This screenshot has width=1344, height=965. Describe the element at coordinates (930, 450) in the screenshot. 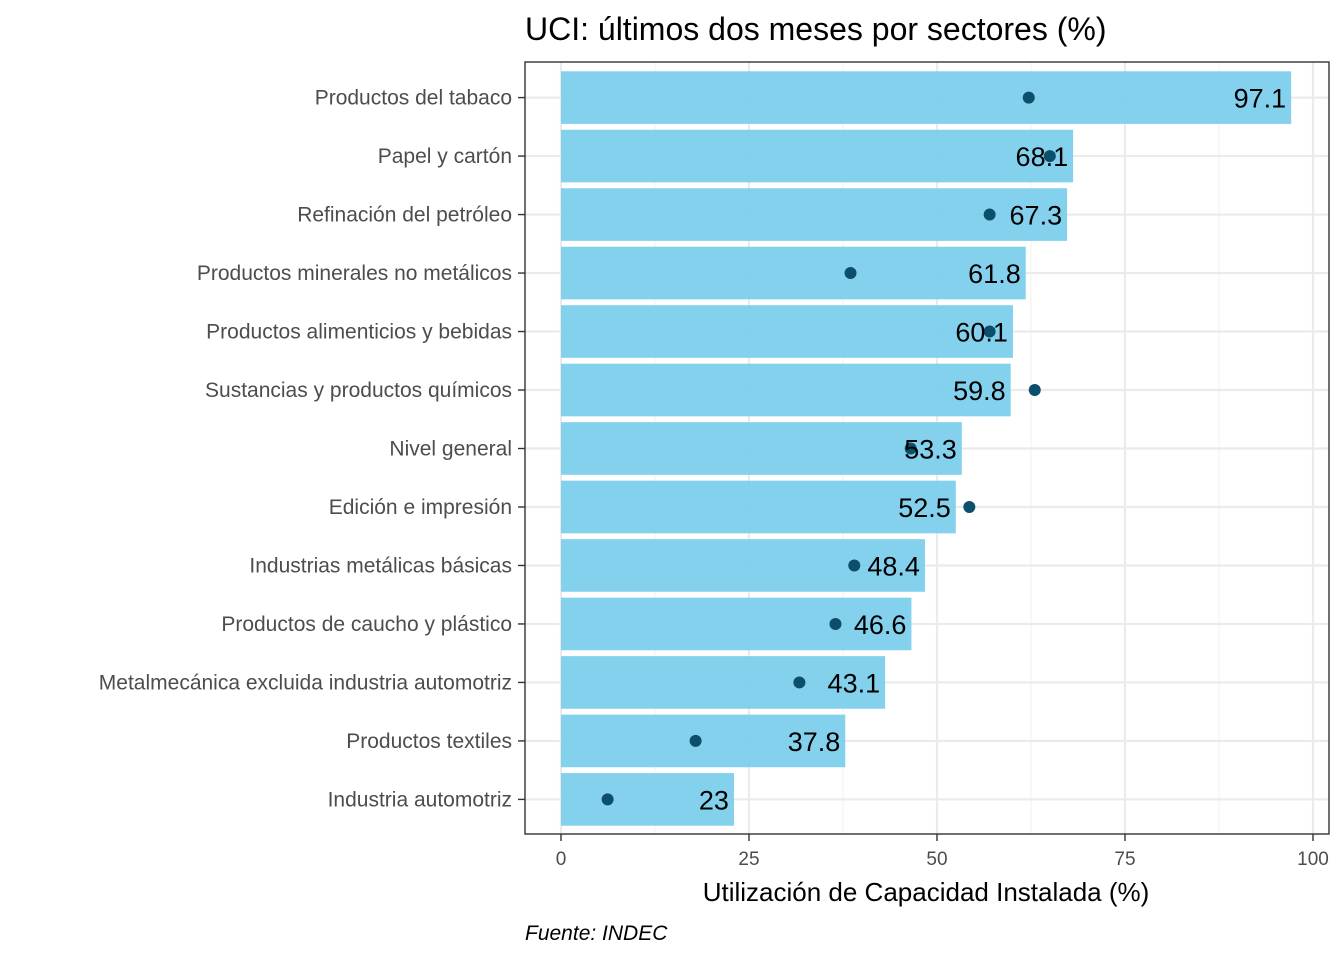

I see `bar-value-label: 53.3` at that location.